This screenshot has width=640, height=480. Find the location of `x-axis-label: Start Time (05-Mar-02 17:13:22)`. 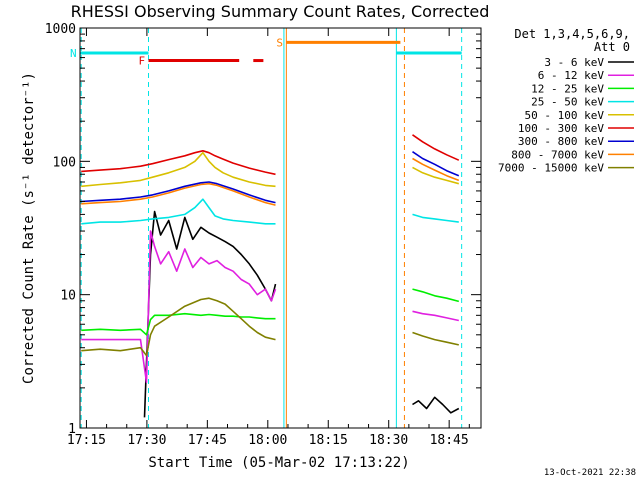

x-axis-label: Start Time (05-Mar-02 17:13:22) is located at coordinates (278, 463).